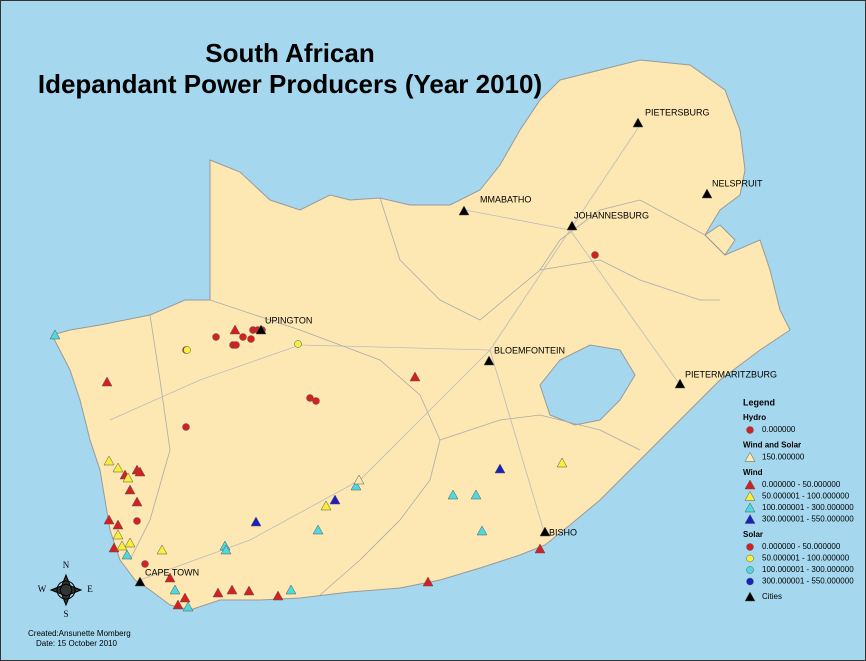 The image size is (866, 661). What do you see at coordinates (677, 112) in the screenshot?
I see `city-label: PIETERSBURG` at bounding box center [677, 112].